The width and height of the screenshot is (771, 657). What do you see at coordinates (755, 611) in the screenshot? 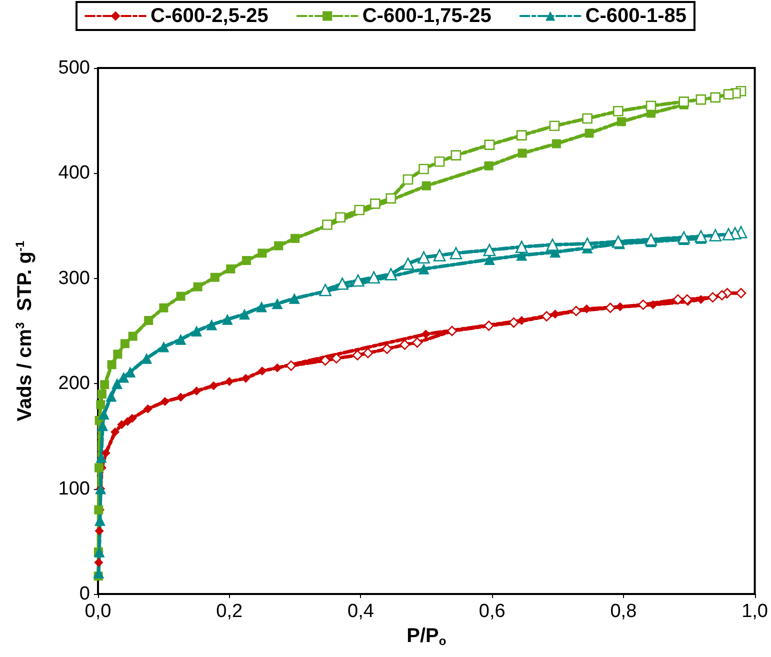
I see `x-tick-label: 1,0` at bounding box center [755, 611].